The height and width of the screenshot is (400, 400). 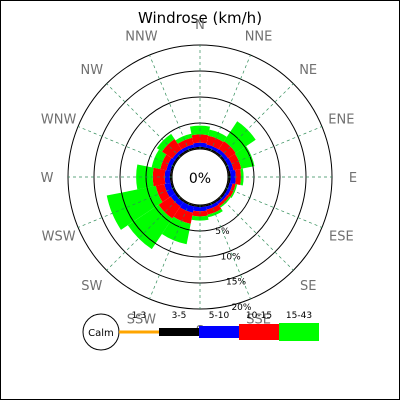 I want to click on spoke-nw, so click(x=143, y=120).